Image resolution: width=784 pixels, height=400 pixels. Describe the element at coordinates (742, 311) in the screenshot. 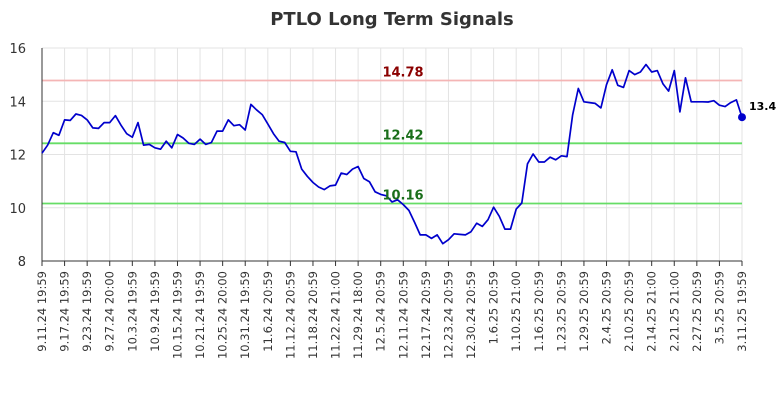

I see `x-tick-label: 3.11.25 19:59` at that location.